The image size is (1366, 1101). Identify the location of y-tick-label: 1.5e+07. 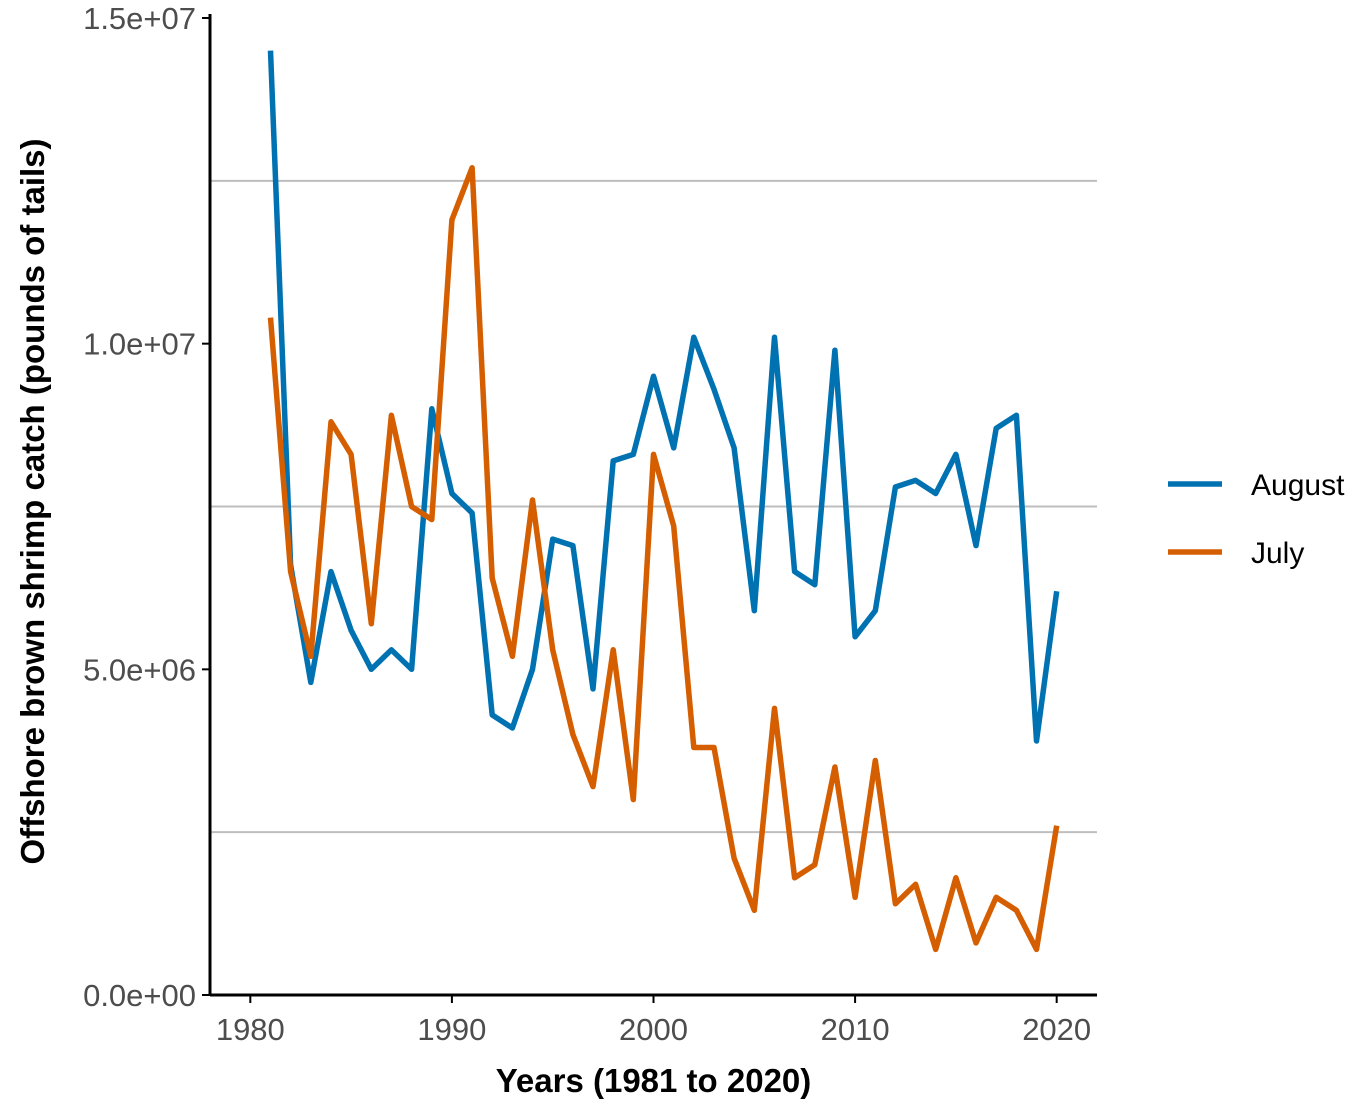
(139, 18).